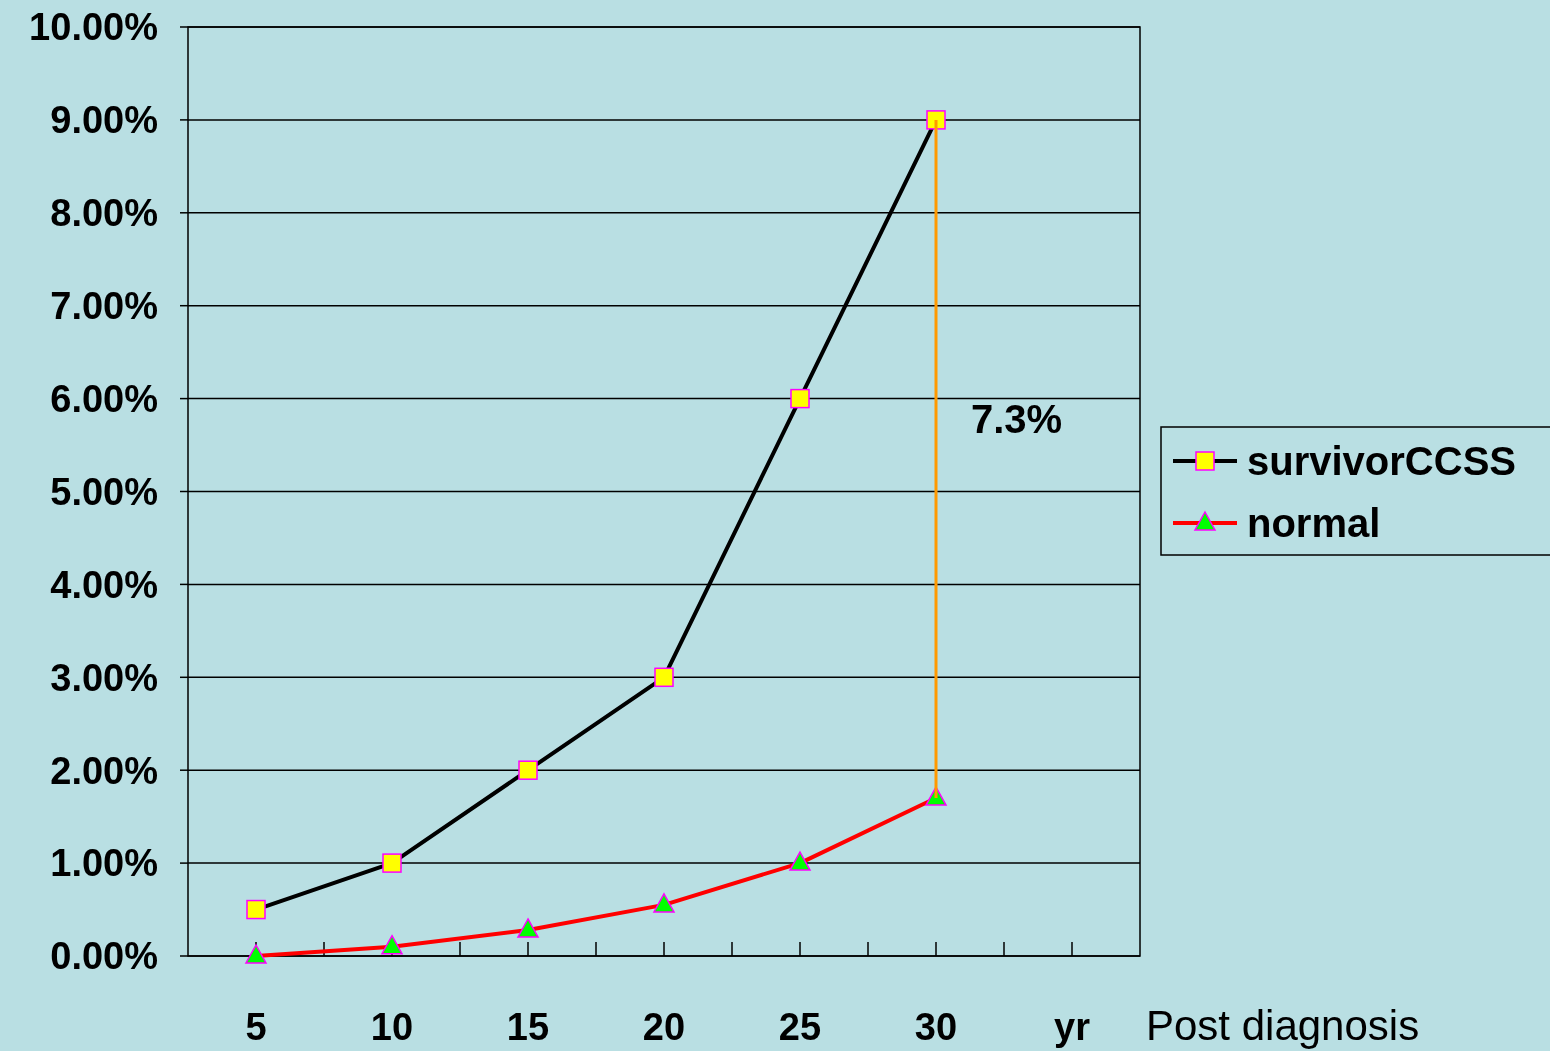 The width and height of the screenshot is (1550, 1051). I want to click on y-tick-label: 3.00%, so click(104, 677).